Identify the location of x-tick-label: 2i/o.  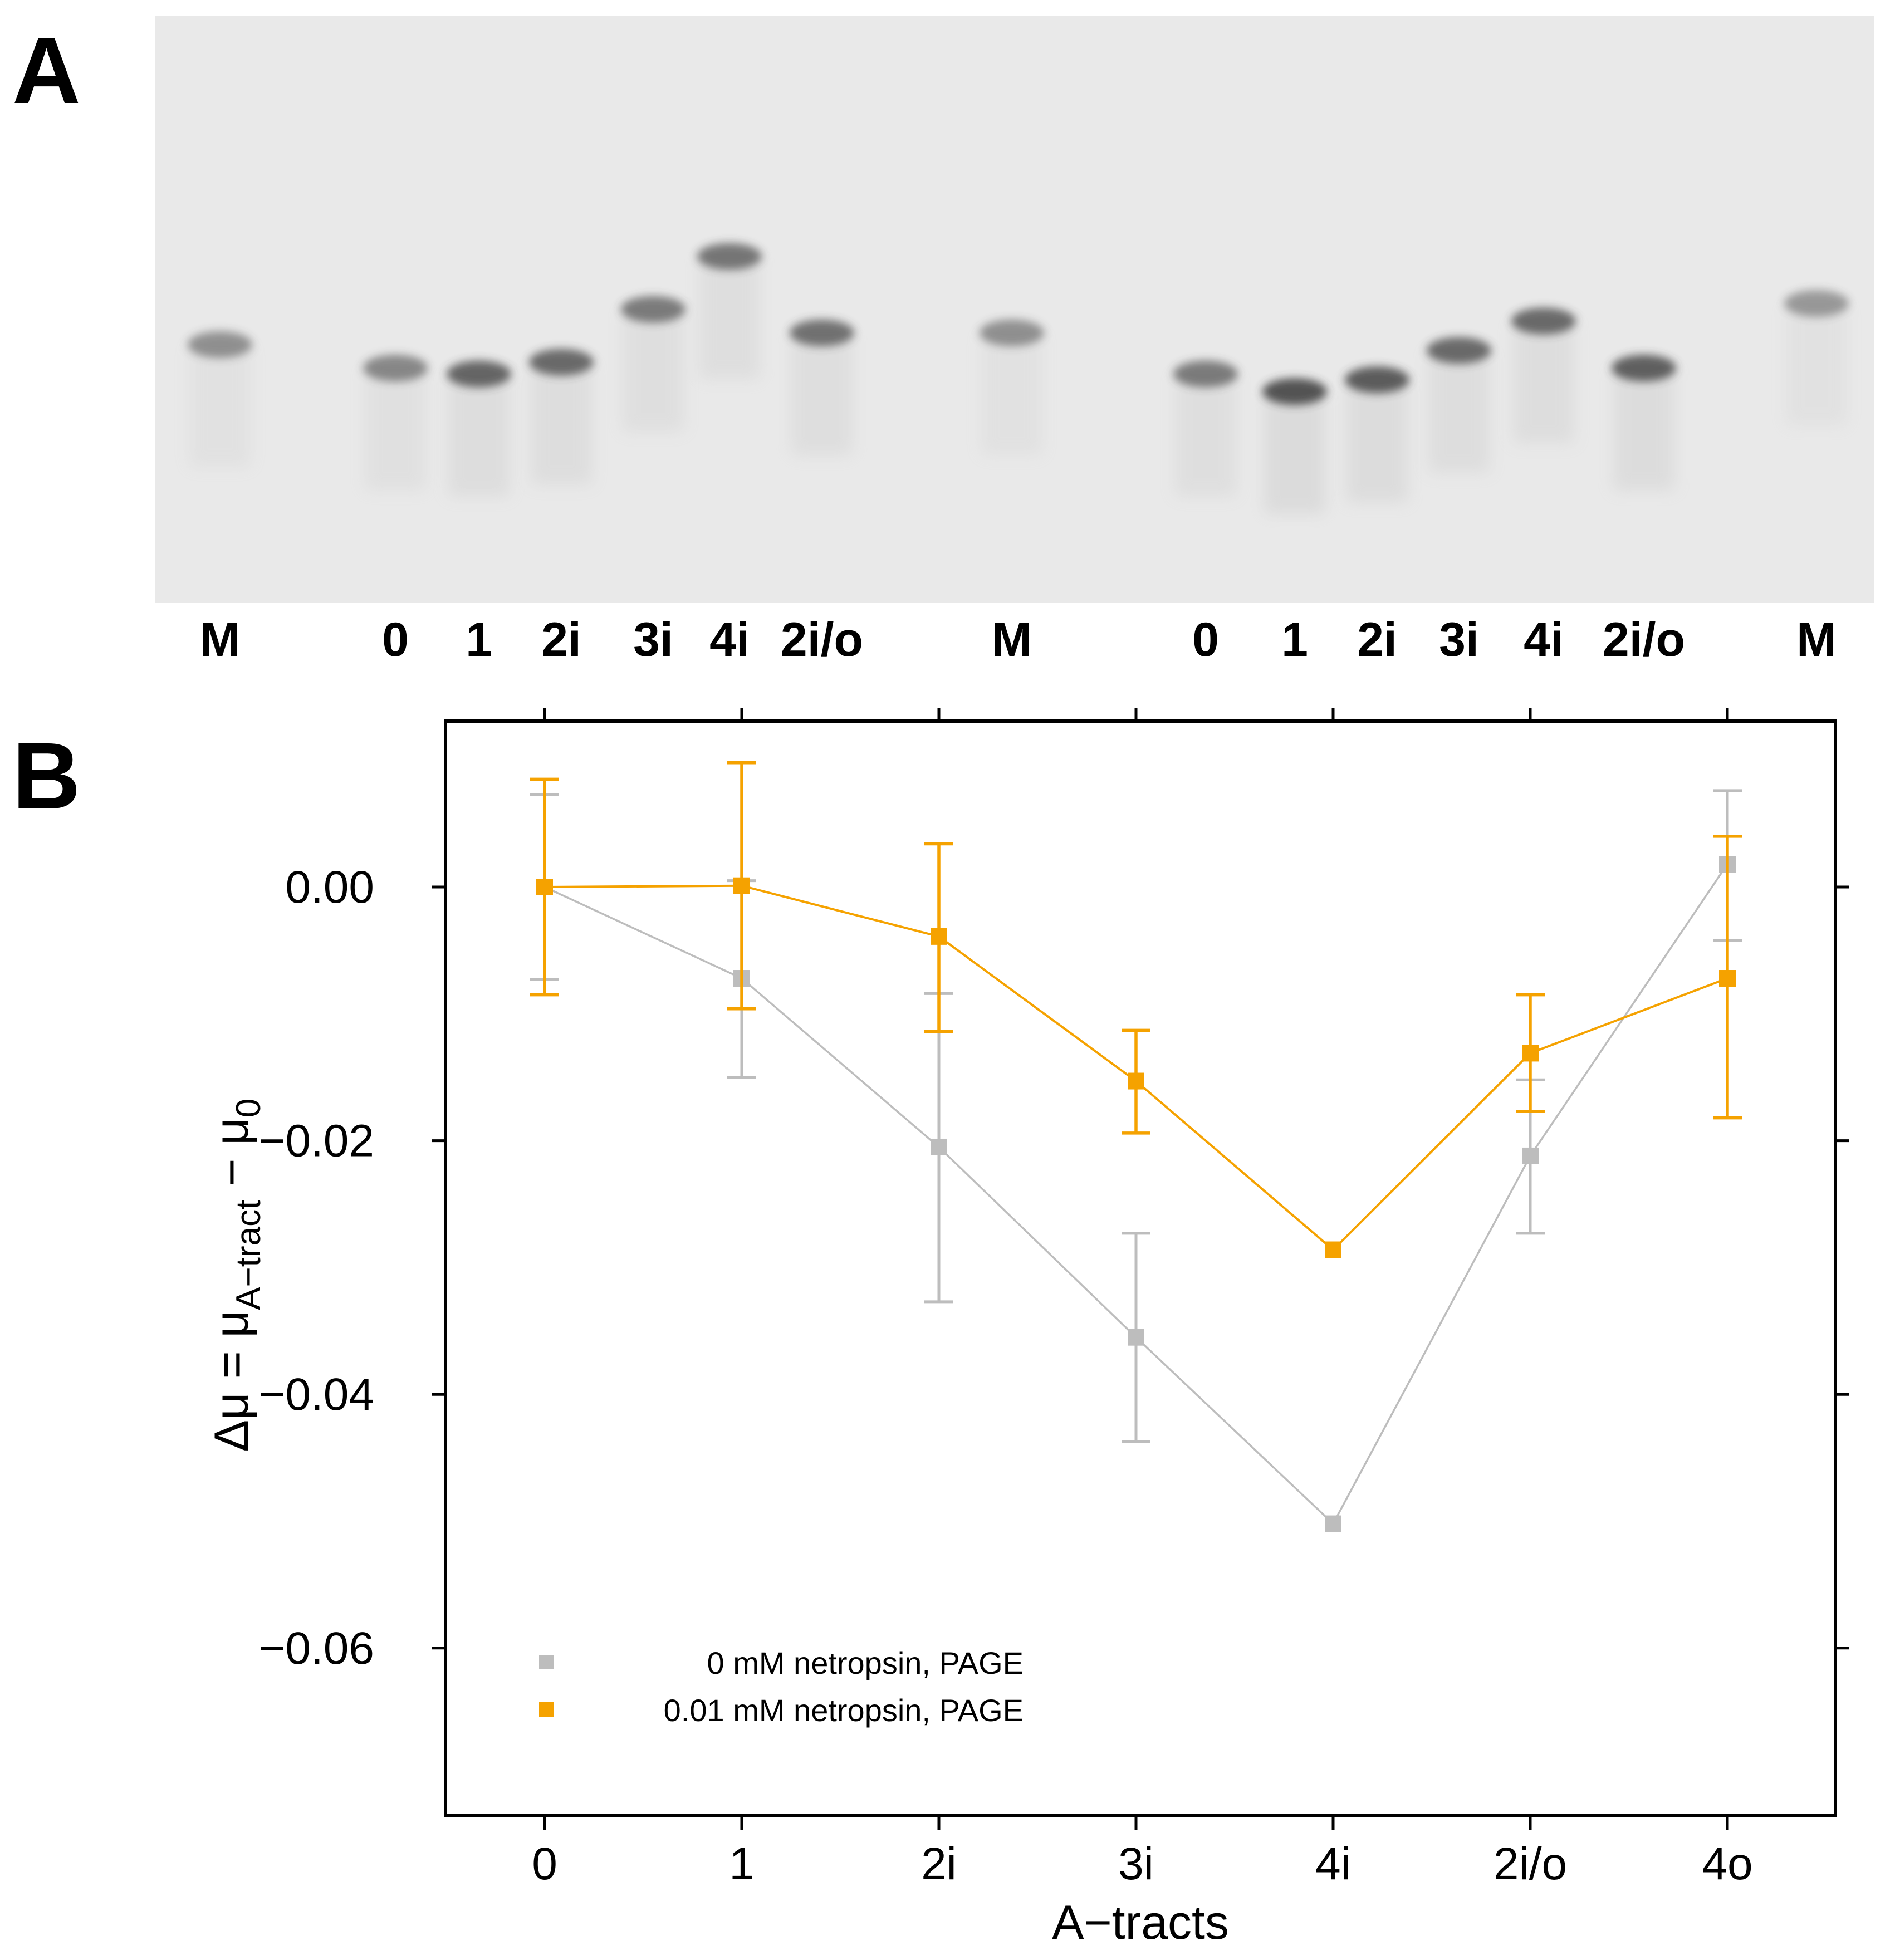
(1530, 1864).